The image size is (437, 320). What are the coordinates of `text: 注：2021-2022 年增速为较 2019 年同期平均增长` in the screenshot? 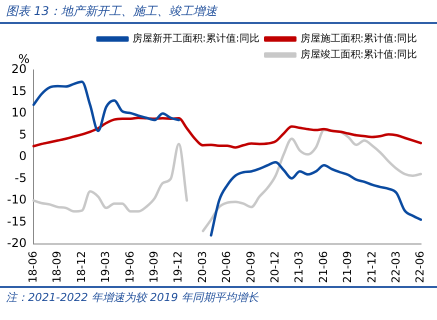 It's located at (133, 297).